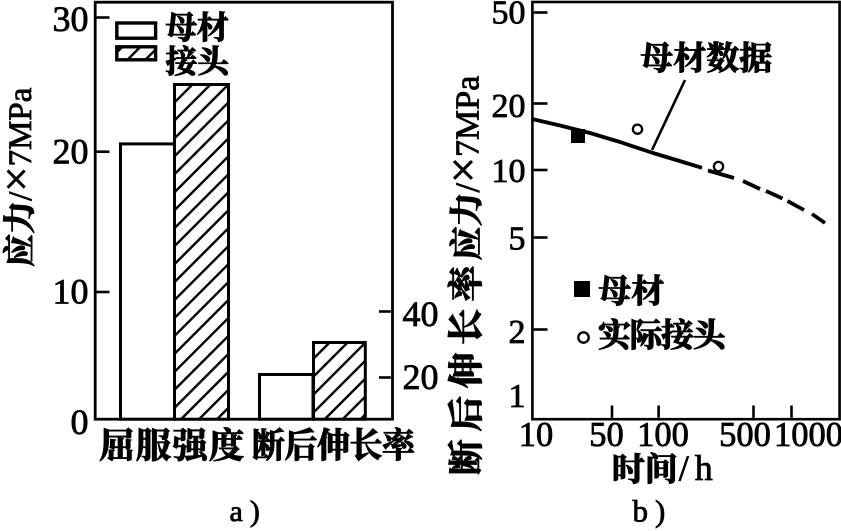  Describe the element at coordinates (653, 511) in the screenshot. I see `svg-text: b)` at that location.